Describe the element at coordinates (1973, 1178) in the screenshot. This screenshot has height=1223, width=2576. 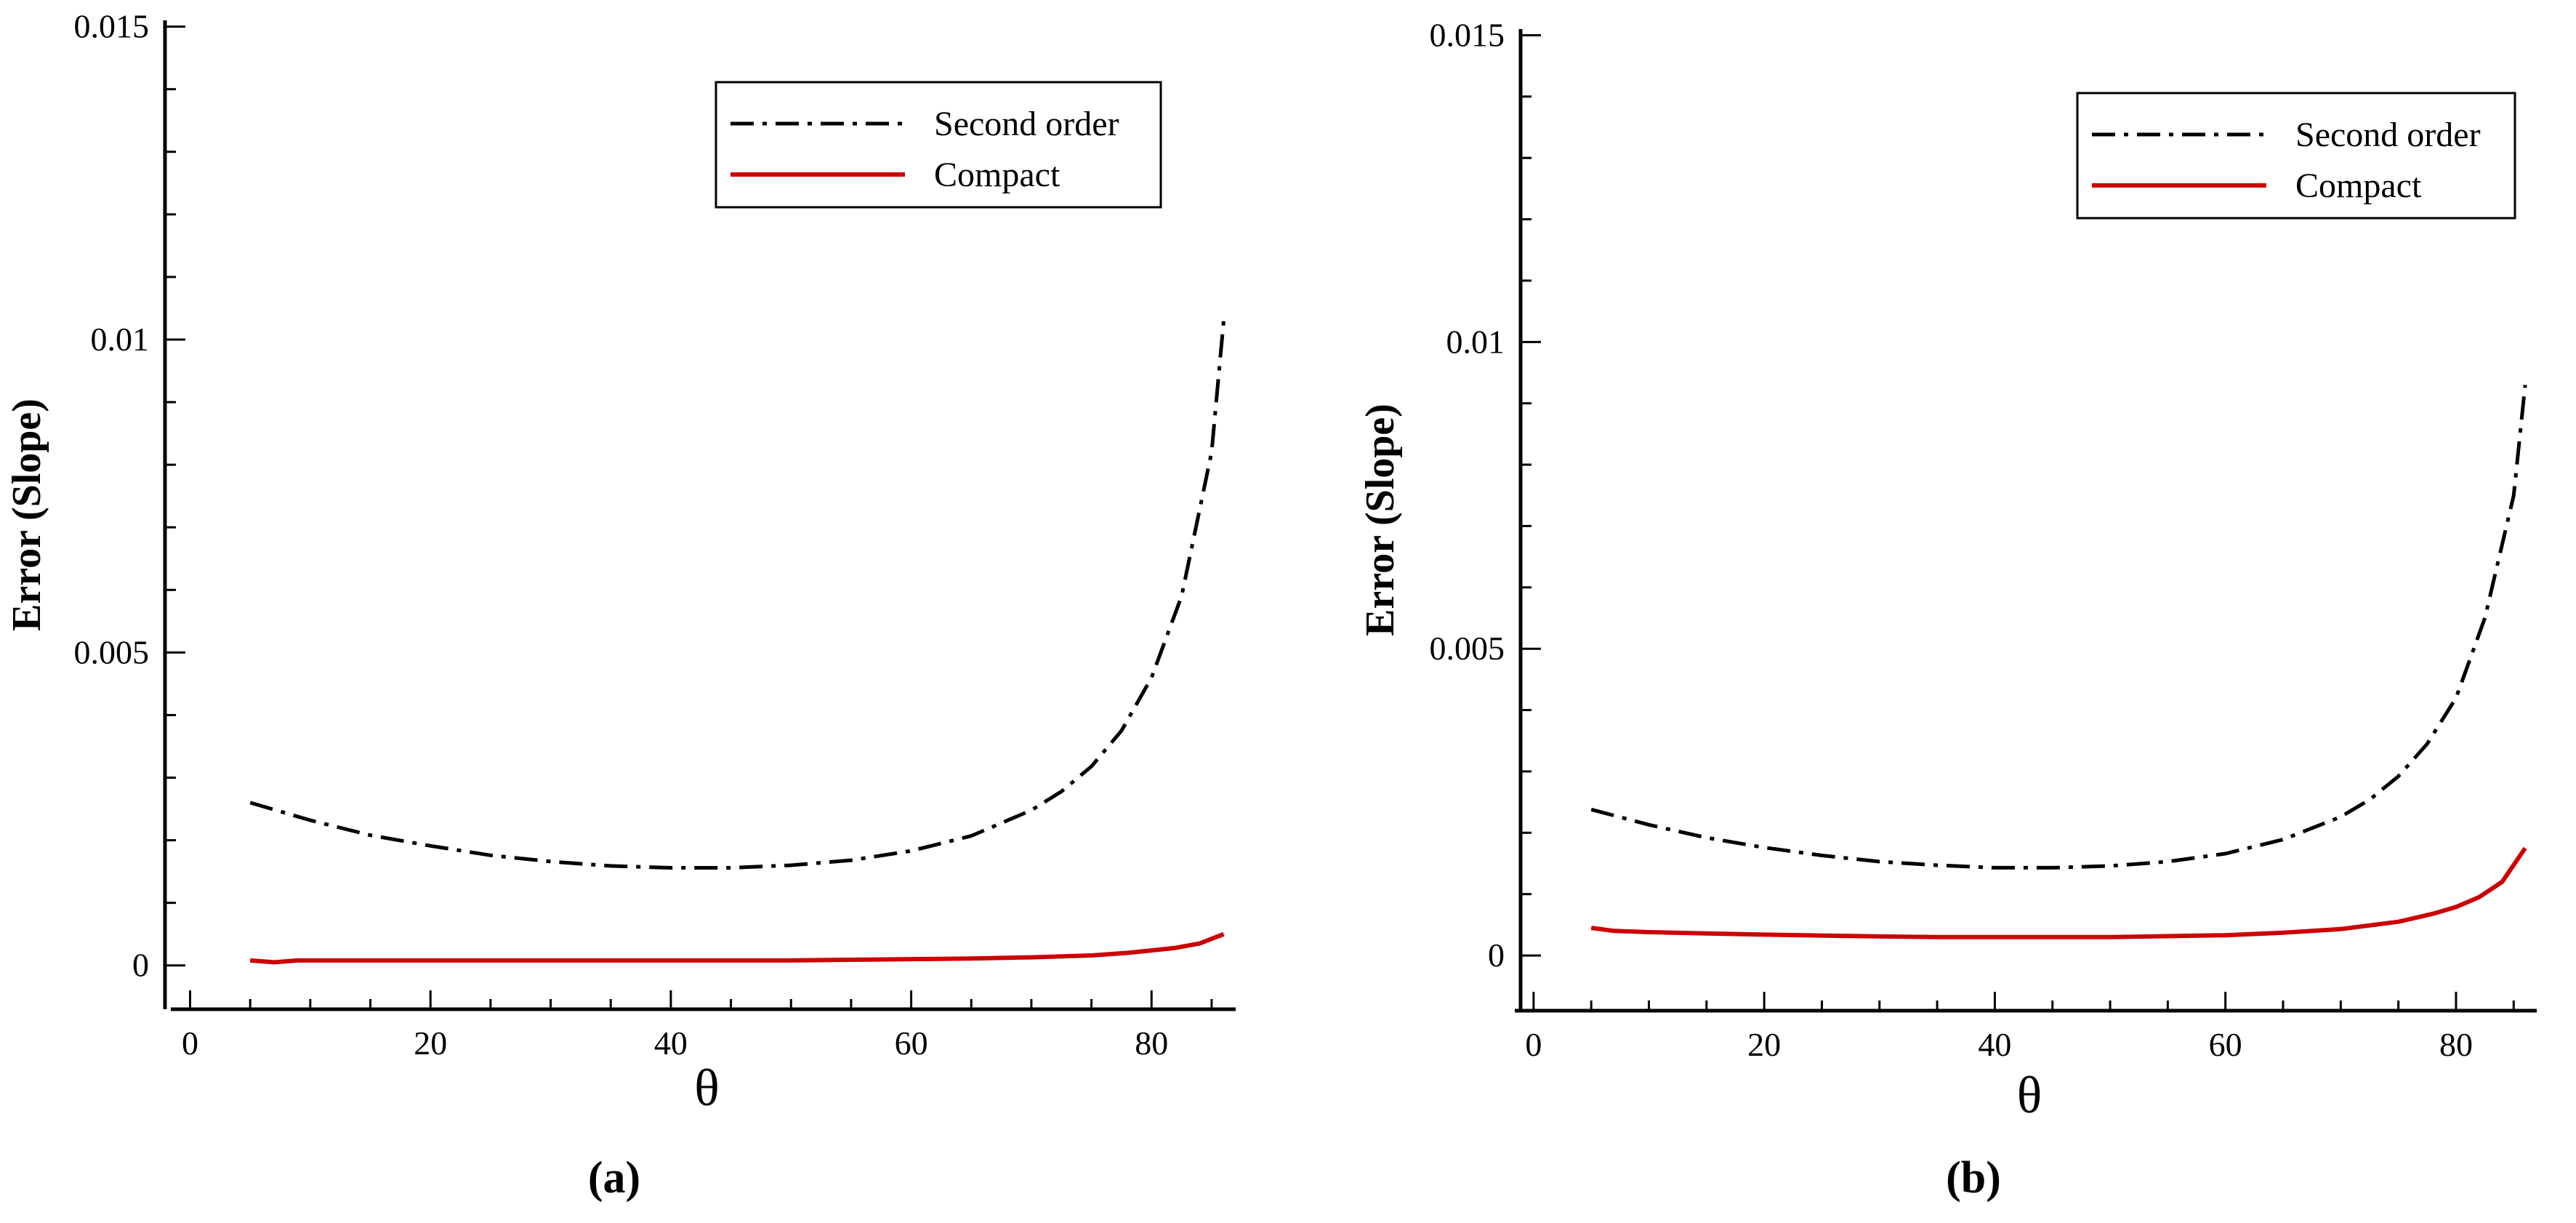
I see `panel-label: (b)` at that location.